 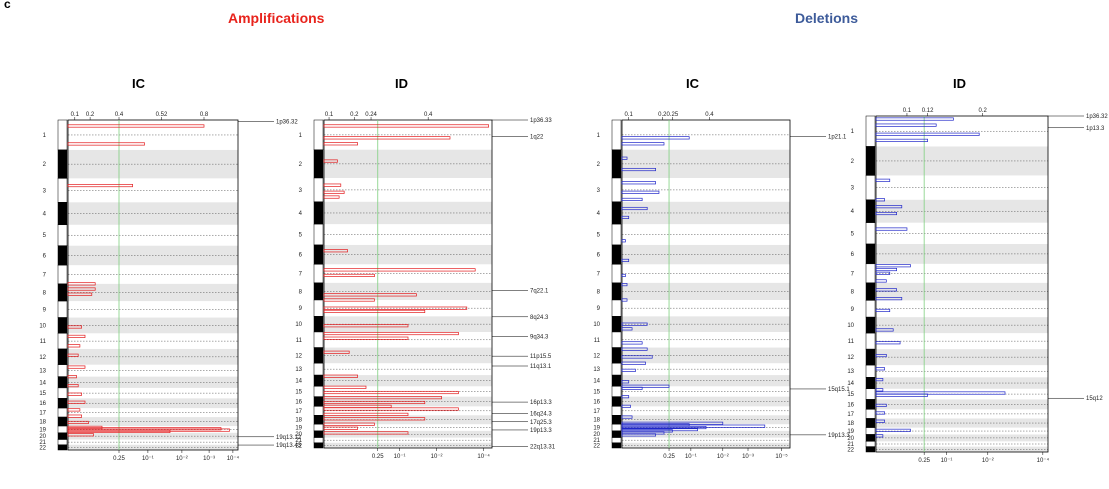 I want to click on chromosome-label: 4, so click(x=45, y=215).